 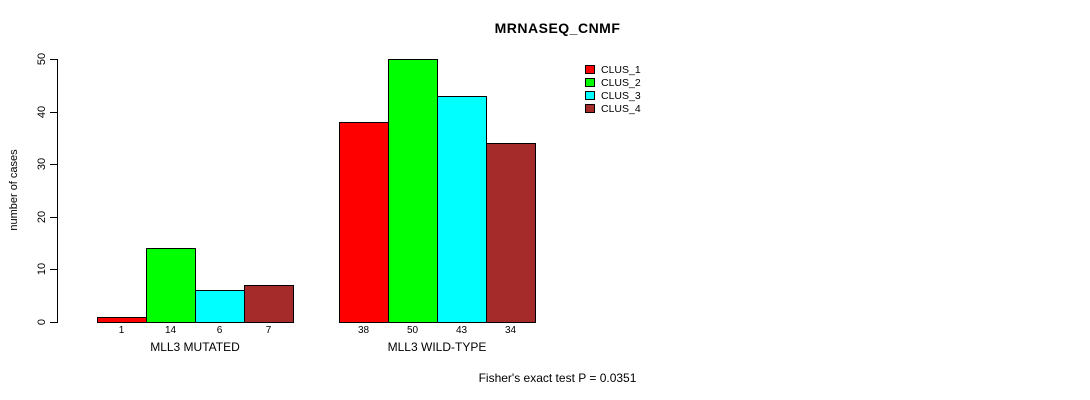 I want to click on legend-label: CLUS_3, so click(x=621, y=95).